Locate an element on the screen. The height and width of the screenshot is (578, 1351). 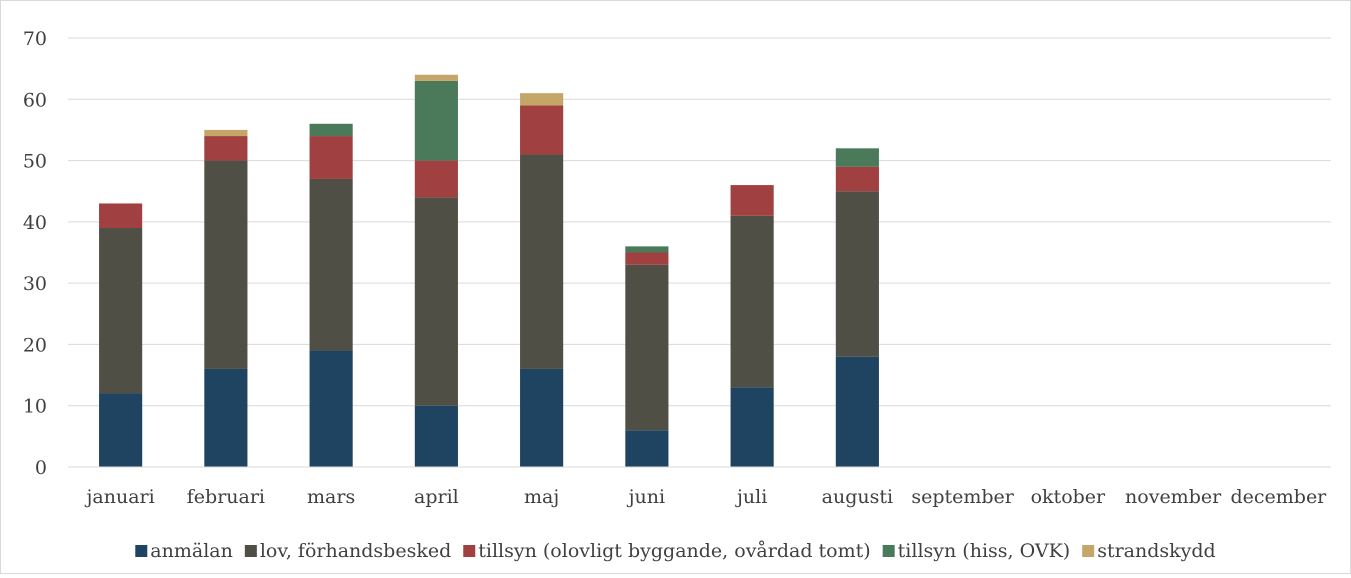
bar-mars-tillsyn-hiss-ovk is located at coordinates (331, 130).